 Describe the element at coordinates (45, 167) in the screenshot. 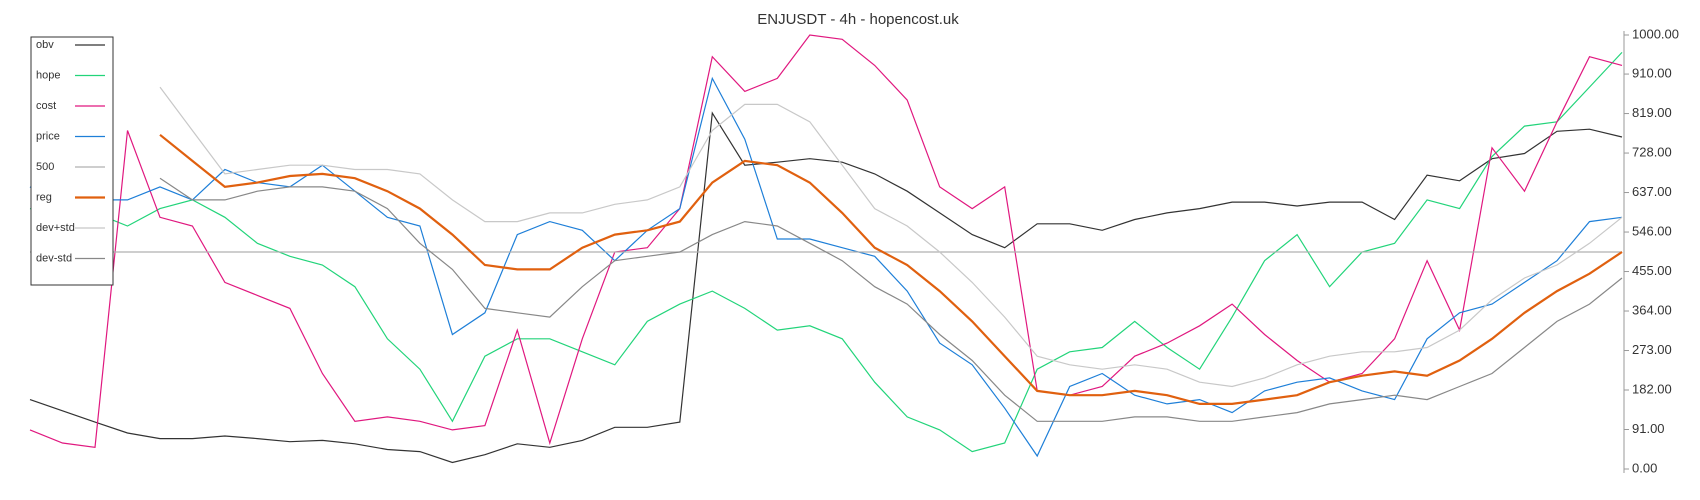

I see `legend-label: 500` at that location.